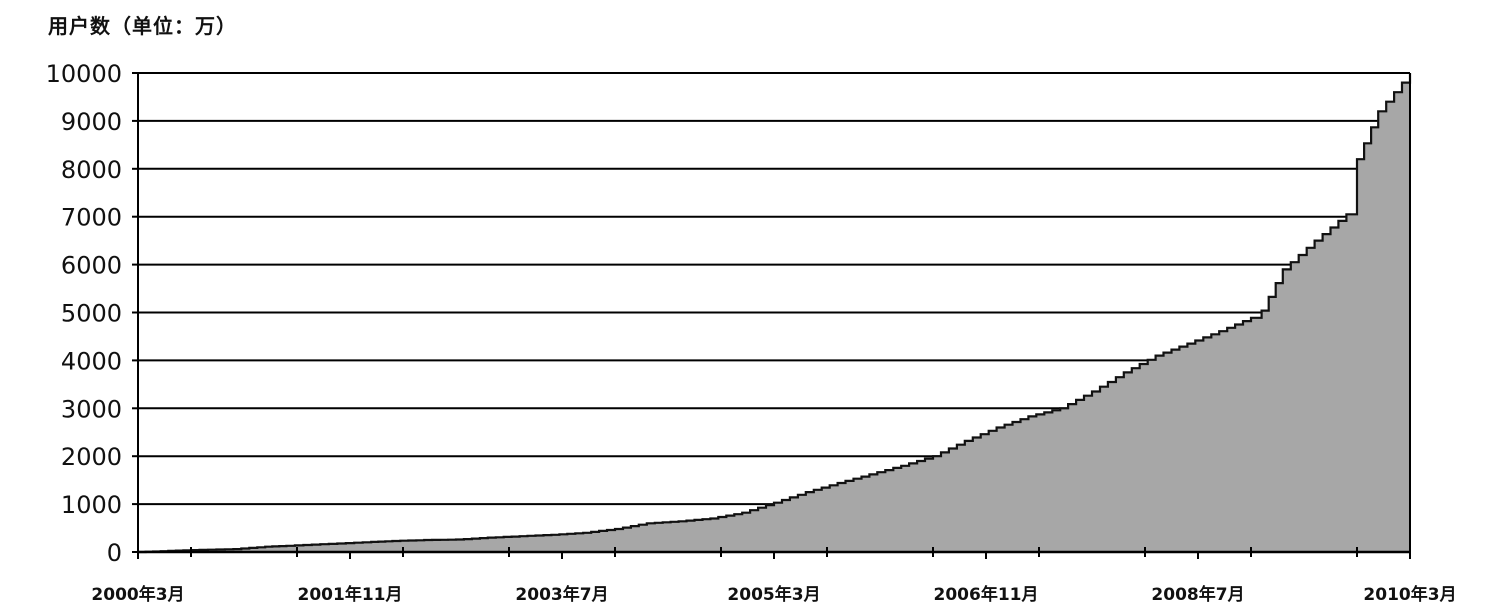 The width and height of the screenshot is (1500, 615). I want to click on x-tick-label: 2003年7月, so click(561, 594).